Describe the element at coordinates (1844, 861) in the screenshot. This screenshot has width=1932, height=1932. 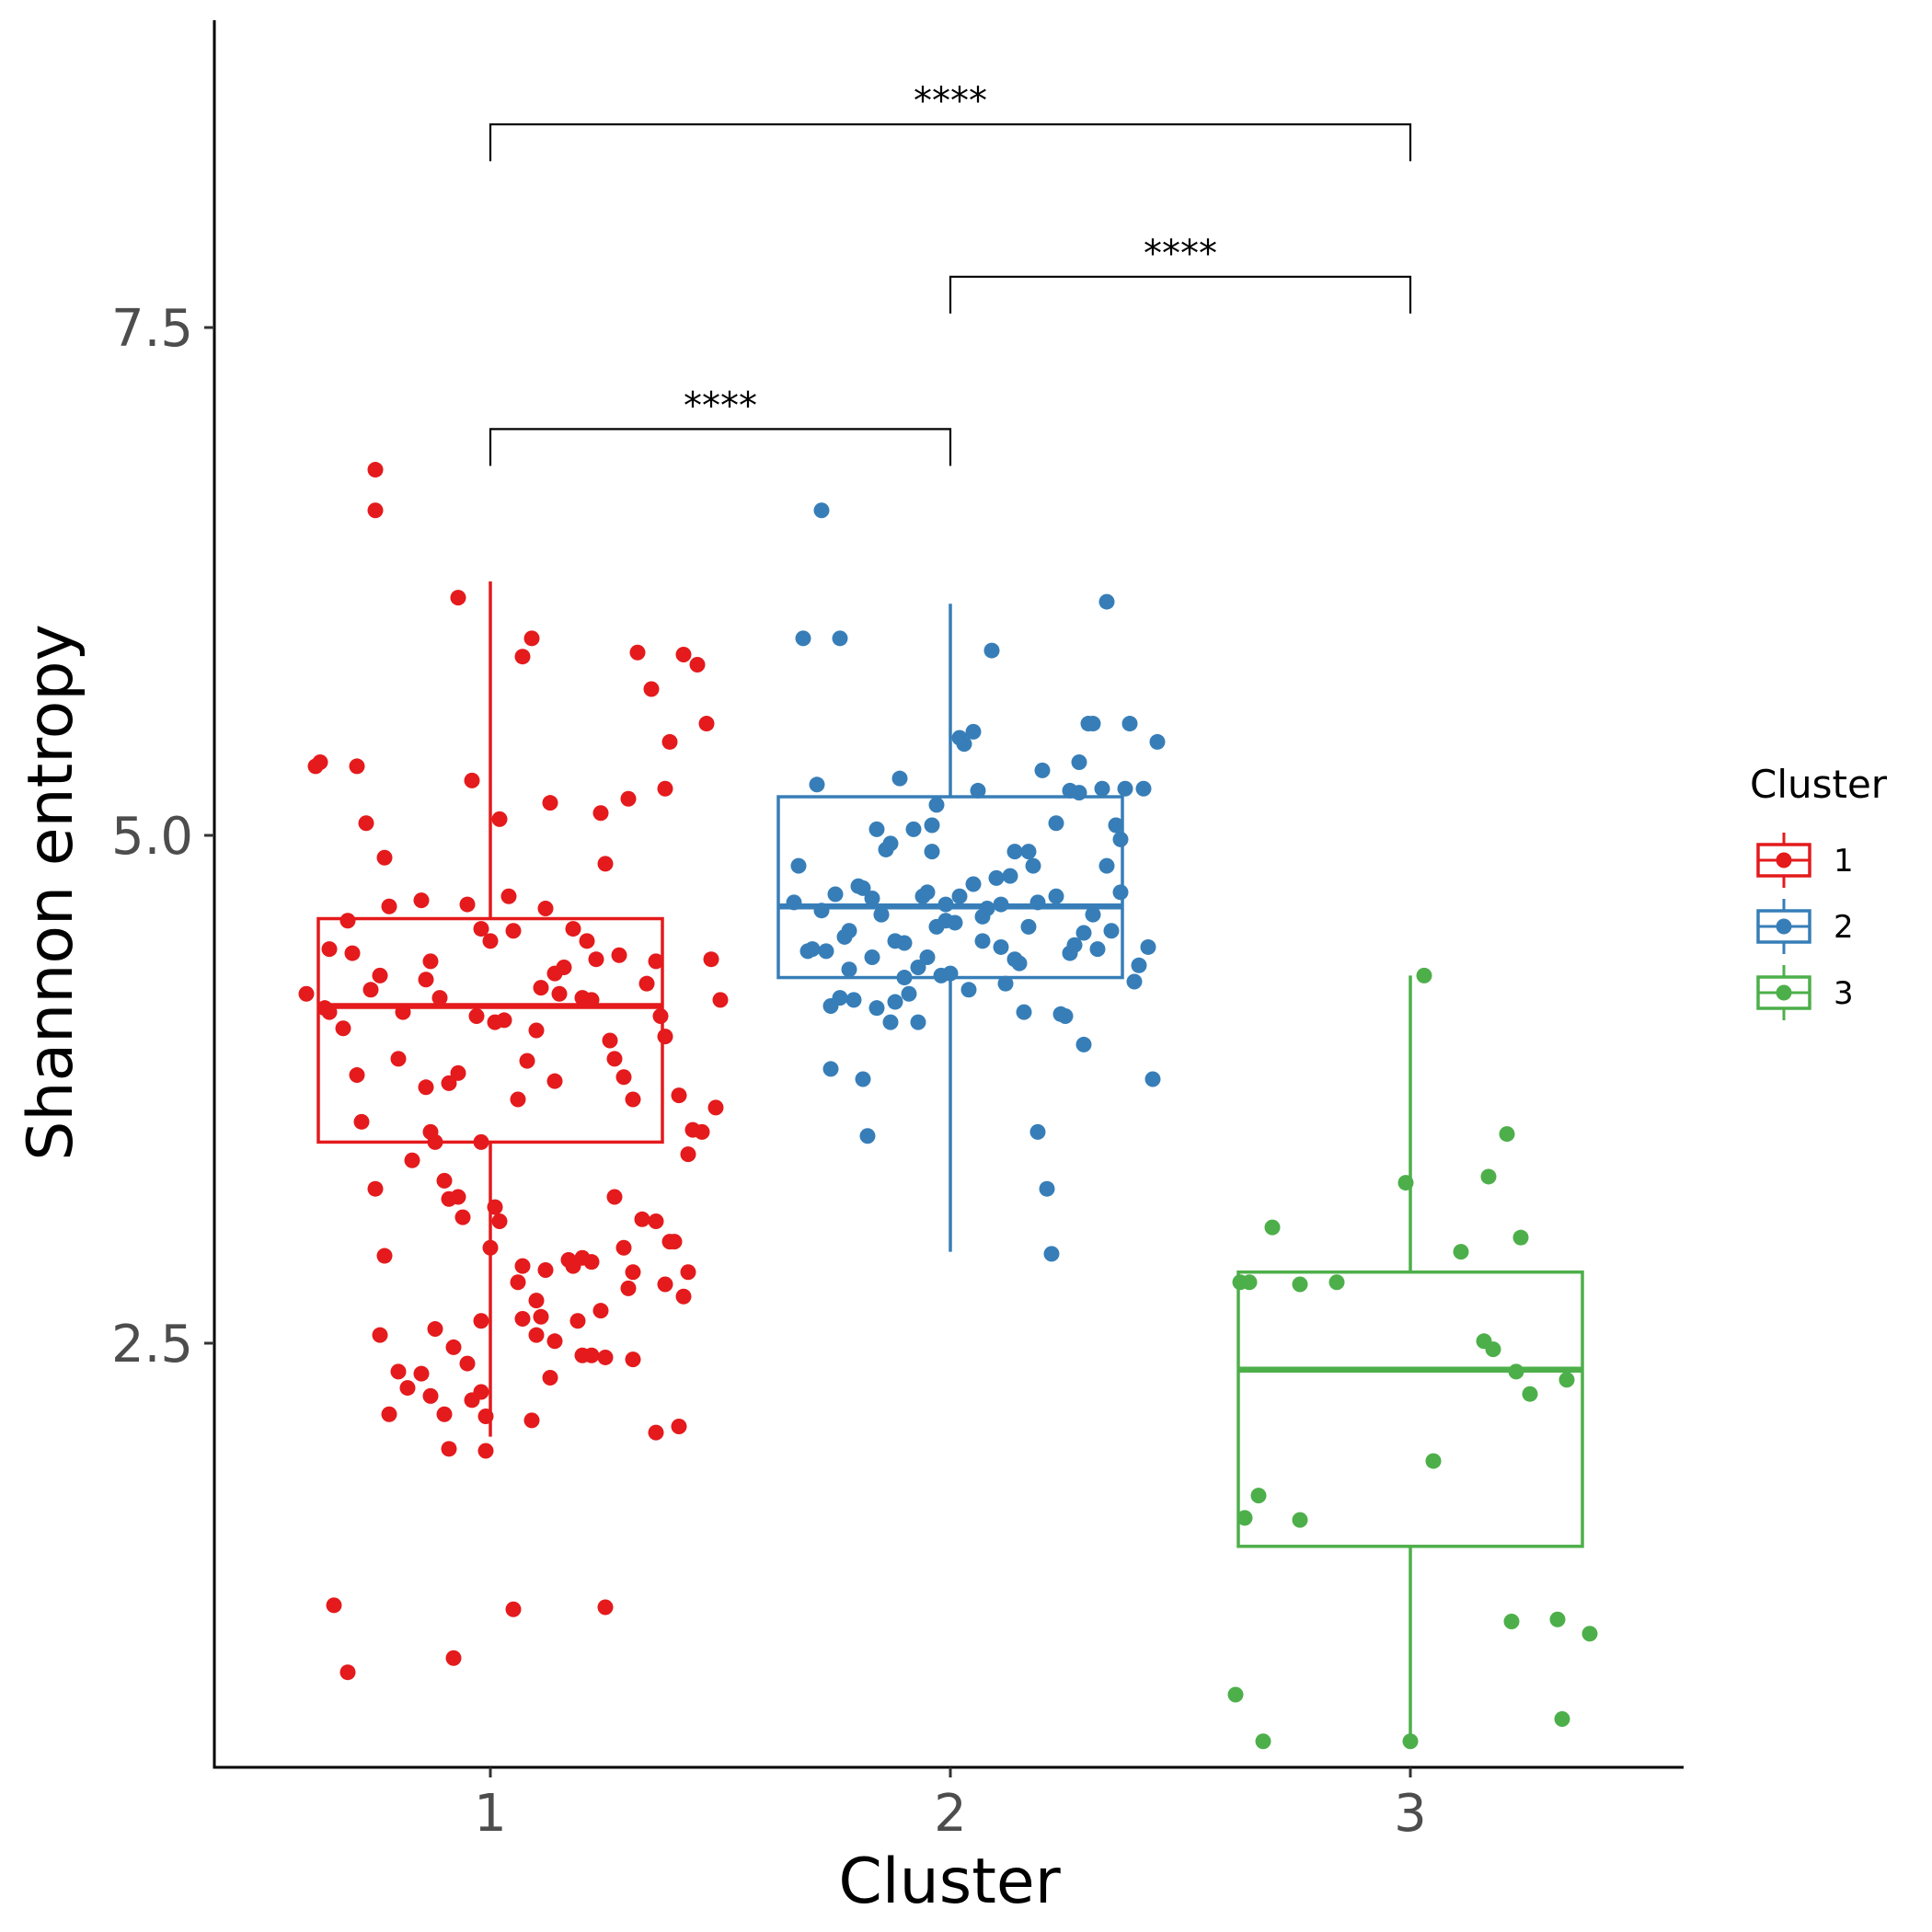
I see `legend-label: 1` at that location.